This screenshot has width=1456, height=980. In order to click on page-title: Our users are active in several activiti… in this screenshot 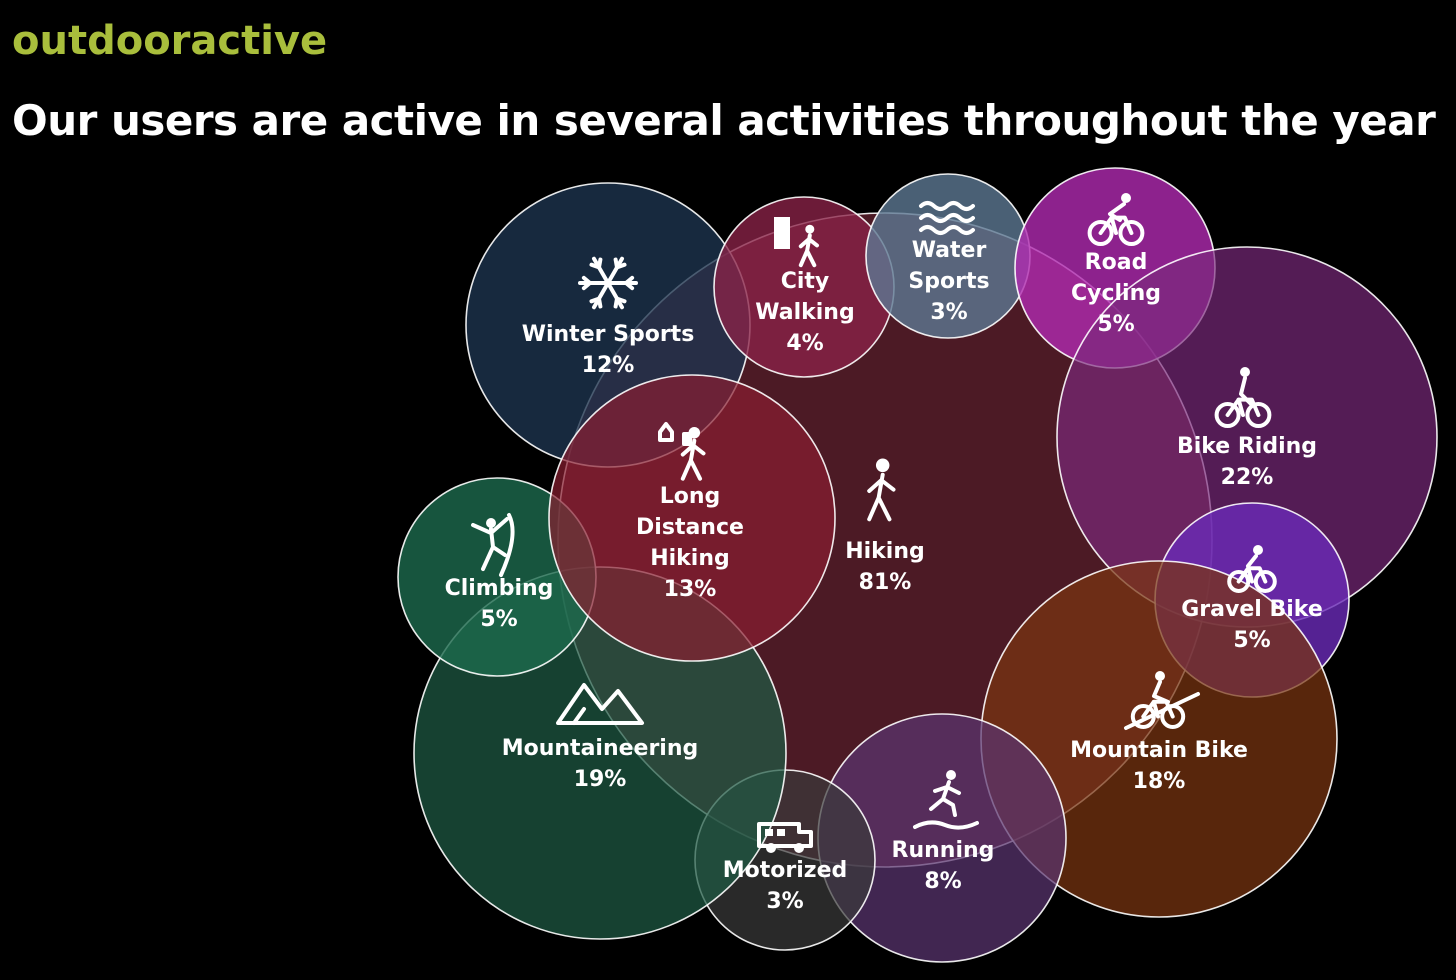, I will do `click(724, 120)`.